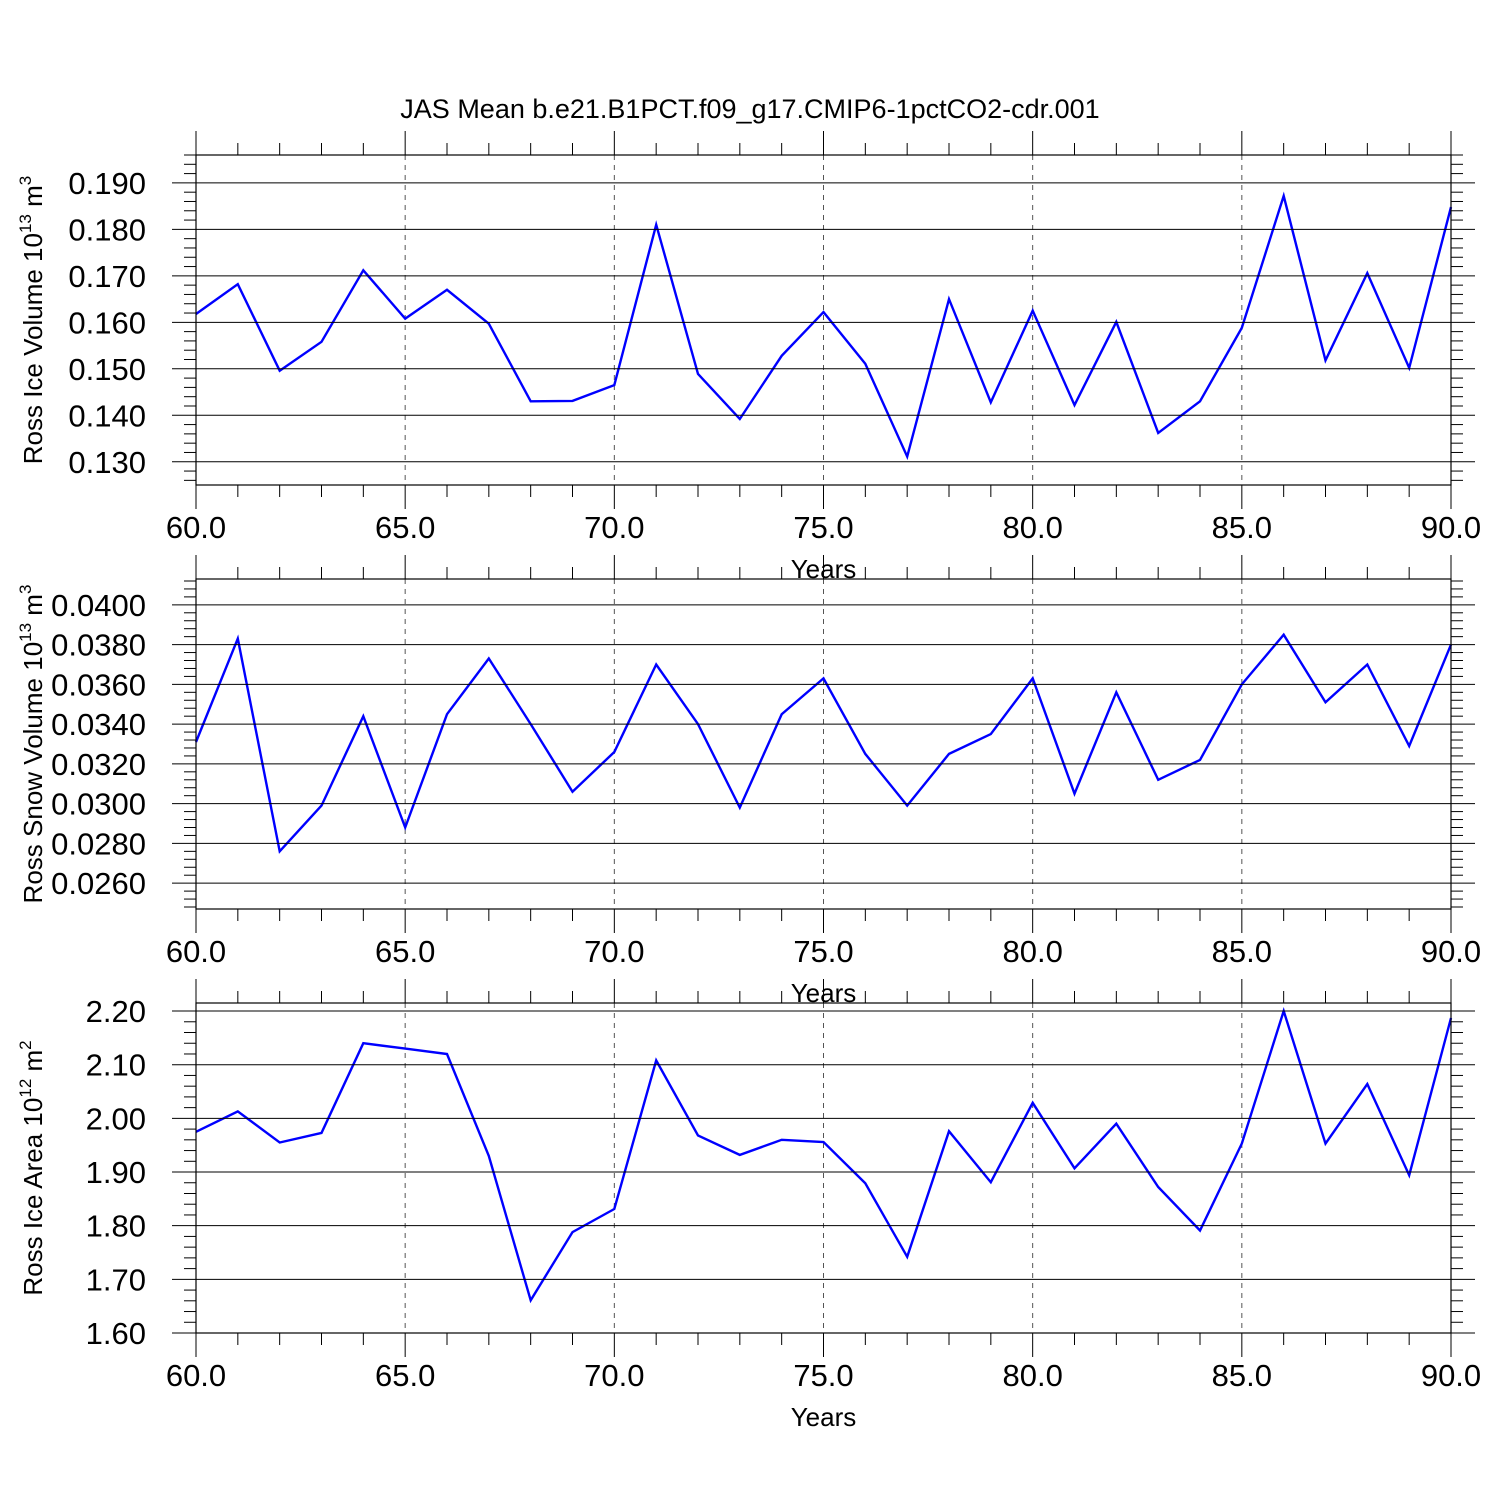 Image resolution: width=1500 pixels, height=1505 pixels. Describe the element at coordinates (107, 322) in the screenshot. I see `y-tick-label: 0.160` at that location.